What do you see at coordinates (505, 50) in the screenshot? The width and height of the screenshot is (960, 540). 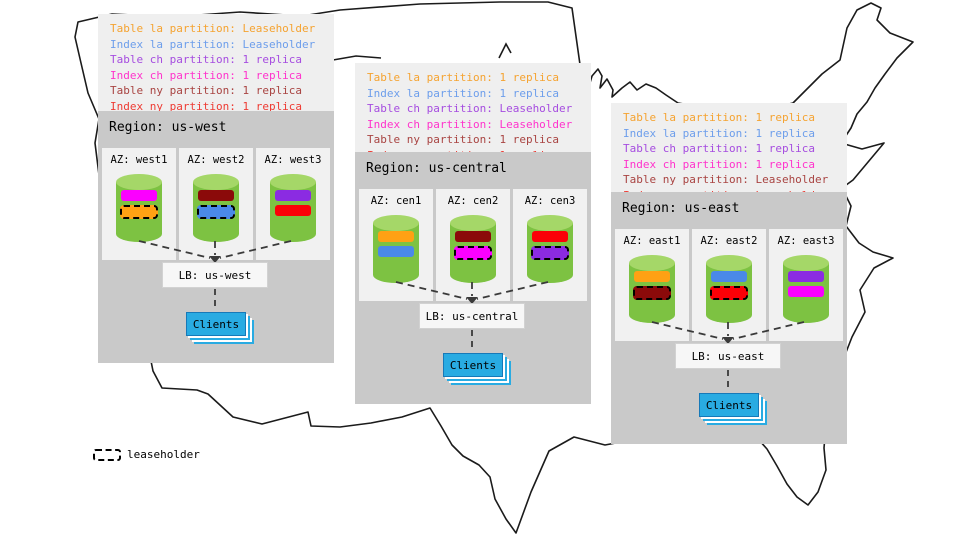 I see `lake-notch` at bounding box center [505, 50].